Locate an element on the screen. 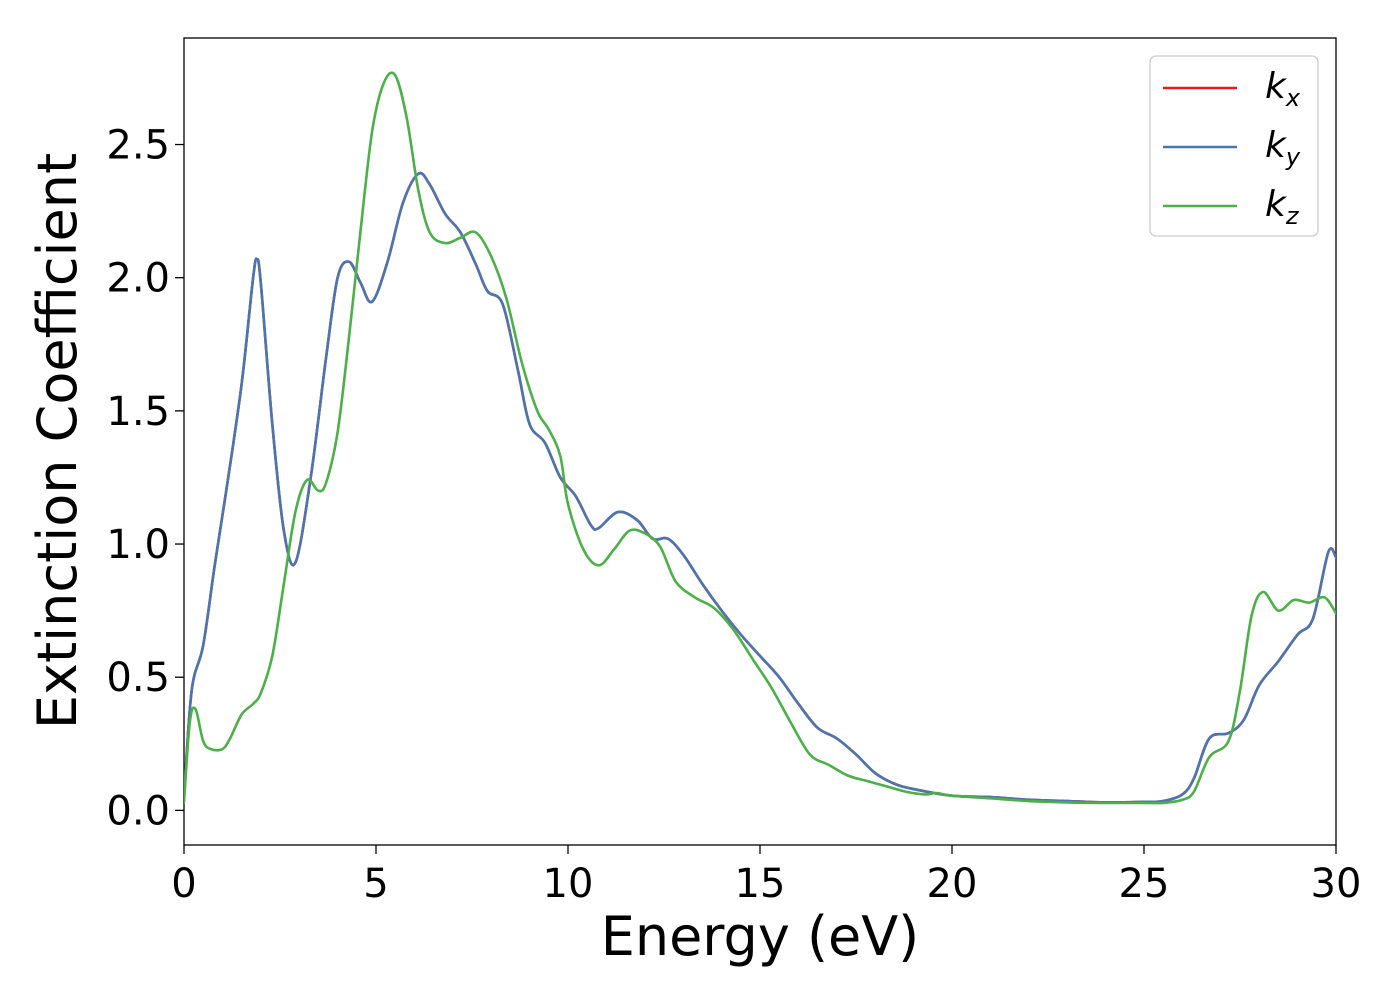 This screenshot has height=1000, width=1400. y-tick-label: 0.0 is located at coordinates (138, 811).